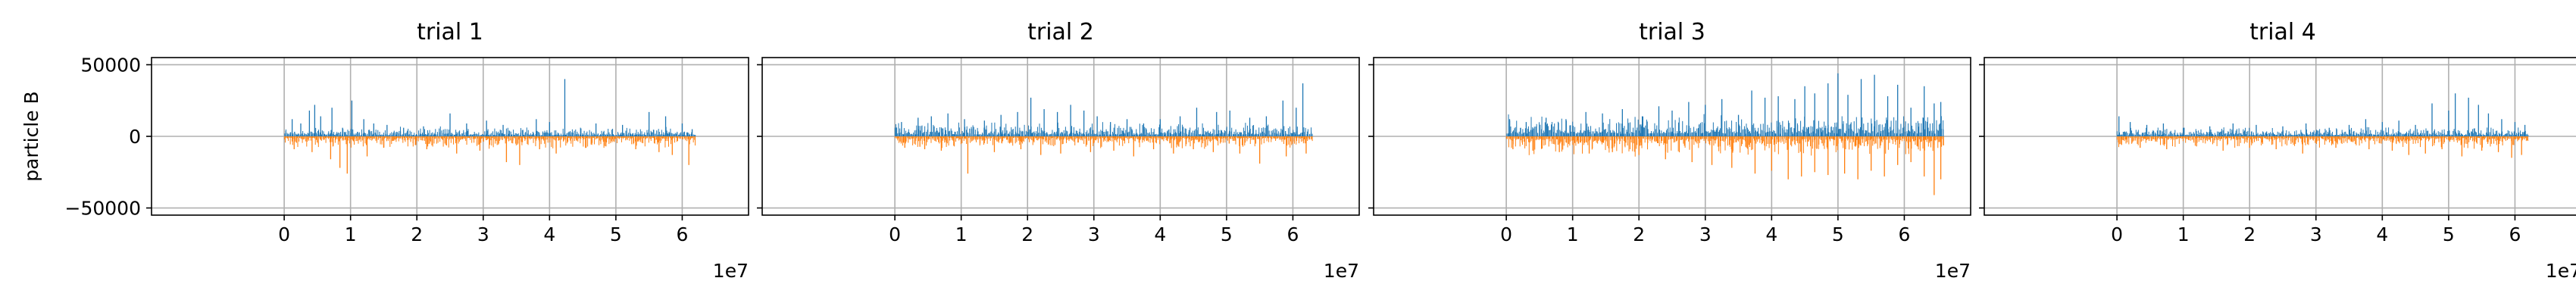 The image size is (2576, 303). I want to click on subplot-title: trial 1, so click(450, 32).